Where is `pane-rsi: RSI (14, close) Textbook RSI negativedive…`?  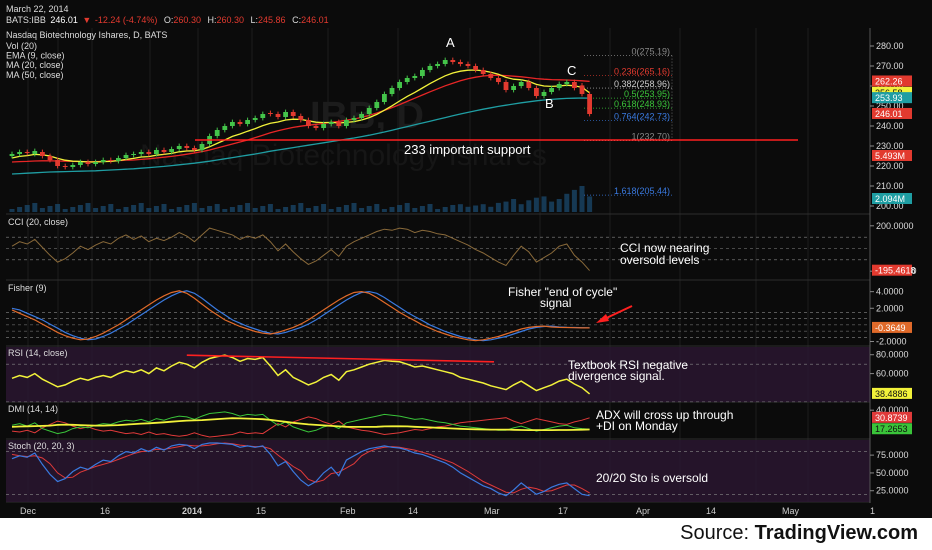
pane-rsi: RSI (14, close) Textbook RSI negativedive… is located at coordinates (438, 375).